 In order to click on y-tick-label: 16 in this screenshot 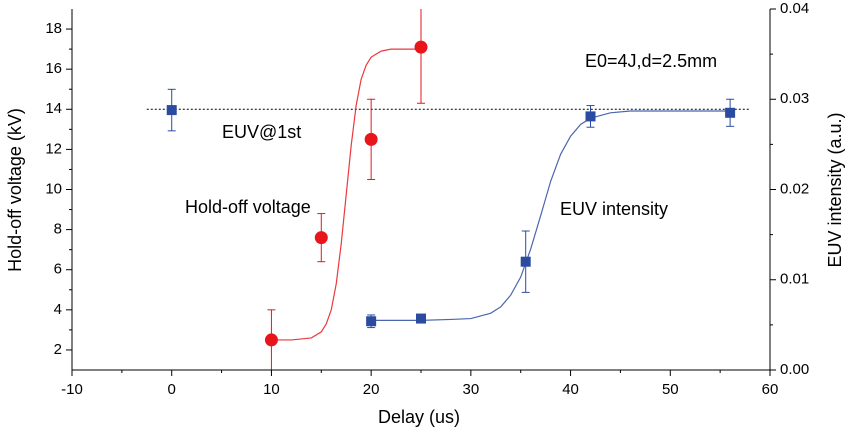, I will do `click(53, 68)`.